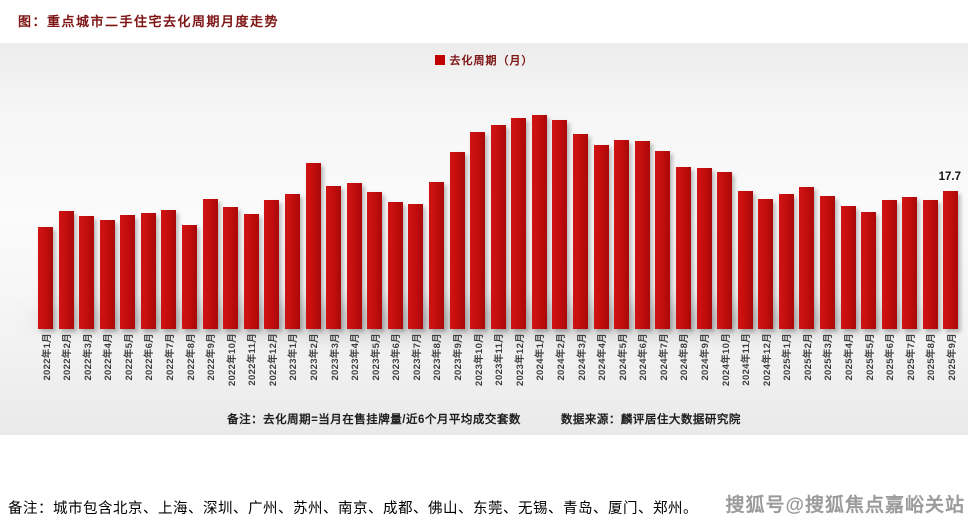 This screenshot has width=968, height=527. I want to click on bar-slot: 2023年8月, so click(436, 212).